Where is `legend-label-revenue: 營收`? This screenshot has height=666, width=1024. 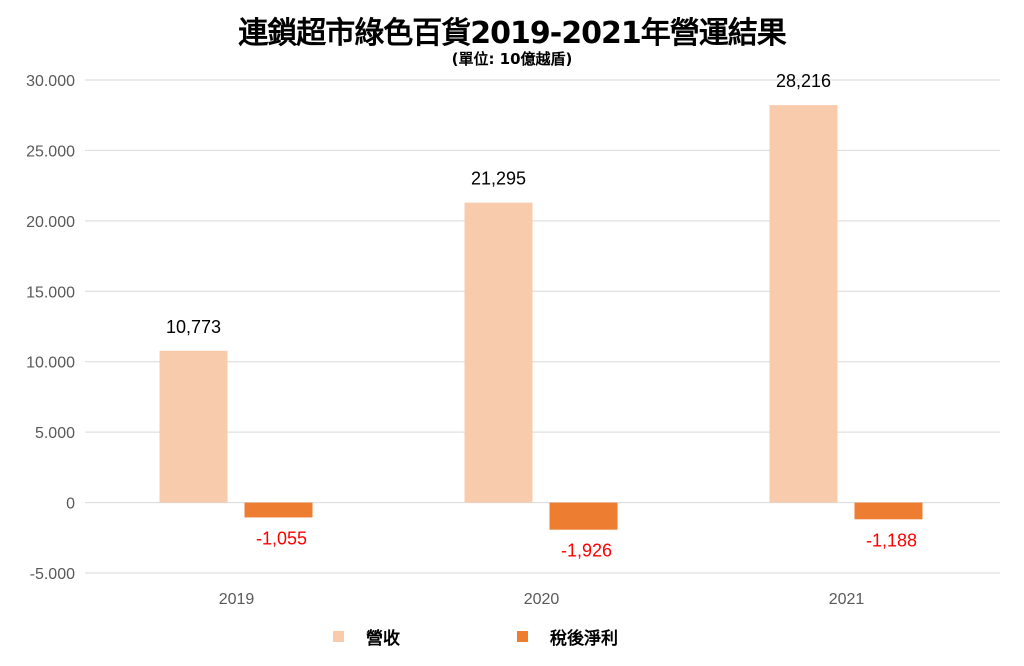
legend-label-revenue: 營收 is located at coordinates (383, 639).